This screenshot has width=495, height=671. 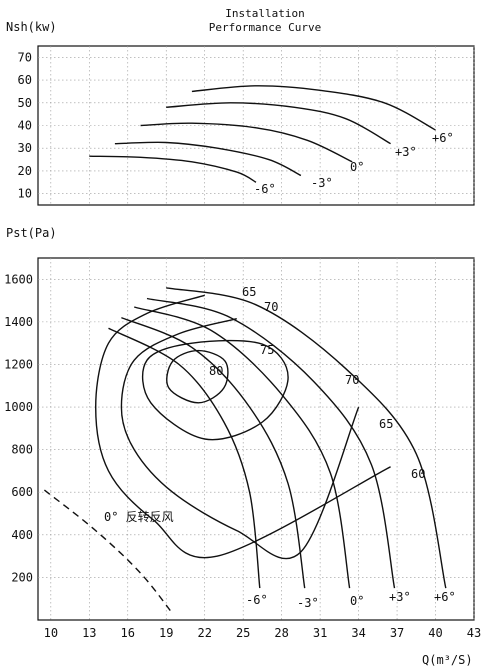 I want to click on upper-label-plus3: +3°, so click(x=406, y=152).